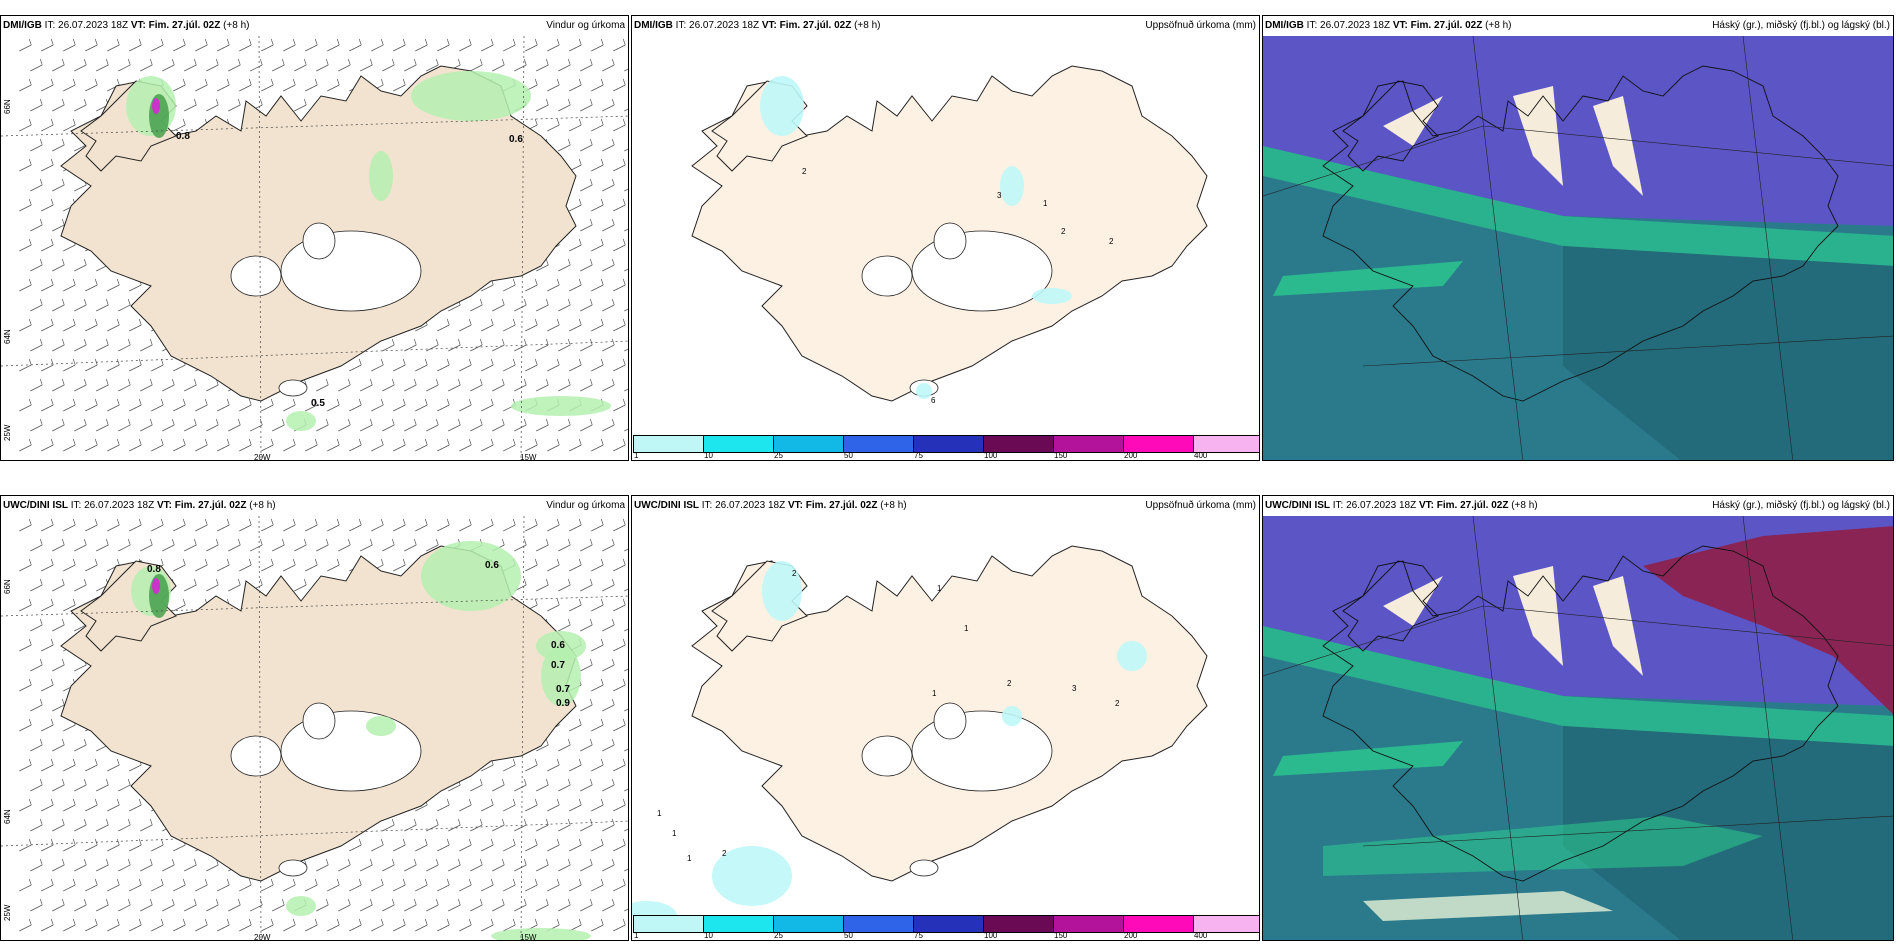 The height and width of the screenshot is (950, 1900). Describe the element at coordinates (918, 935) in the screenshot. I see `colorbar-tick-label: 75` at that location.